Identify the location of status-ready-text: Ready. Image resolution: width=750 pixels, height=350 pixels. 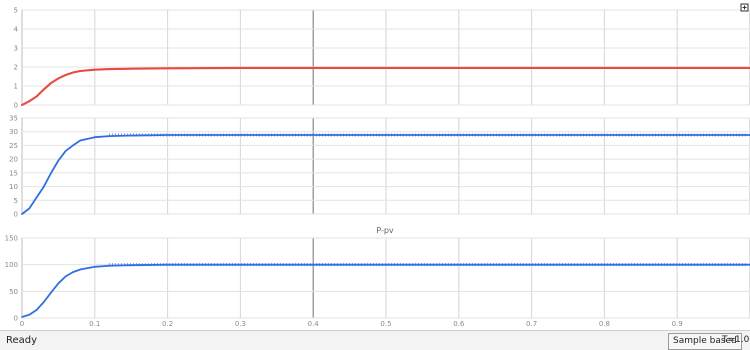
(22, 340).